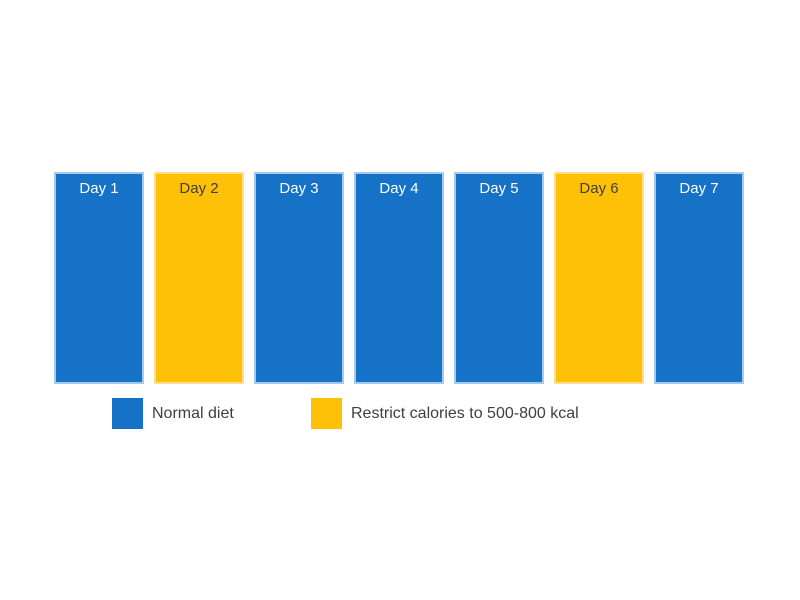 This screenshot has width=800, height=600. Describe the element at coordinates (699, 188) in the screenshot. I see `day-label: Day 7` at that location.